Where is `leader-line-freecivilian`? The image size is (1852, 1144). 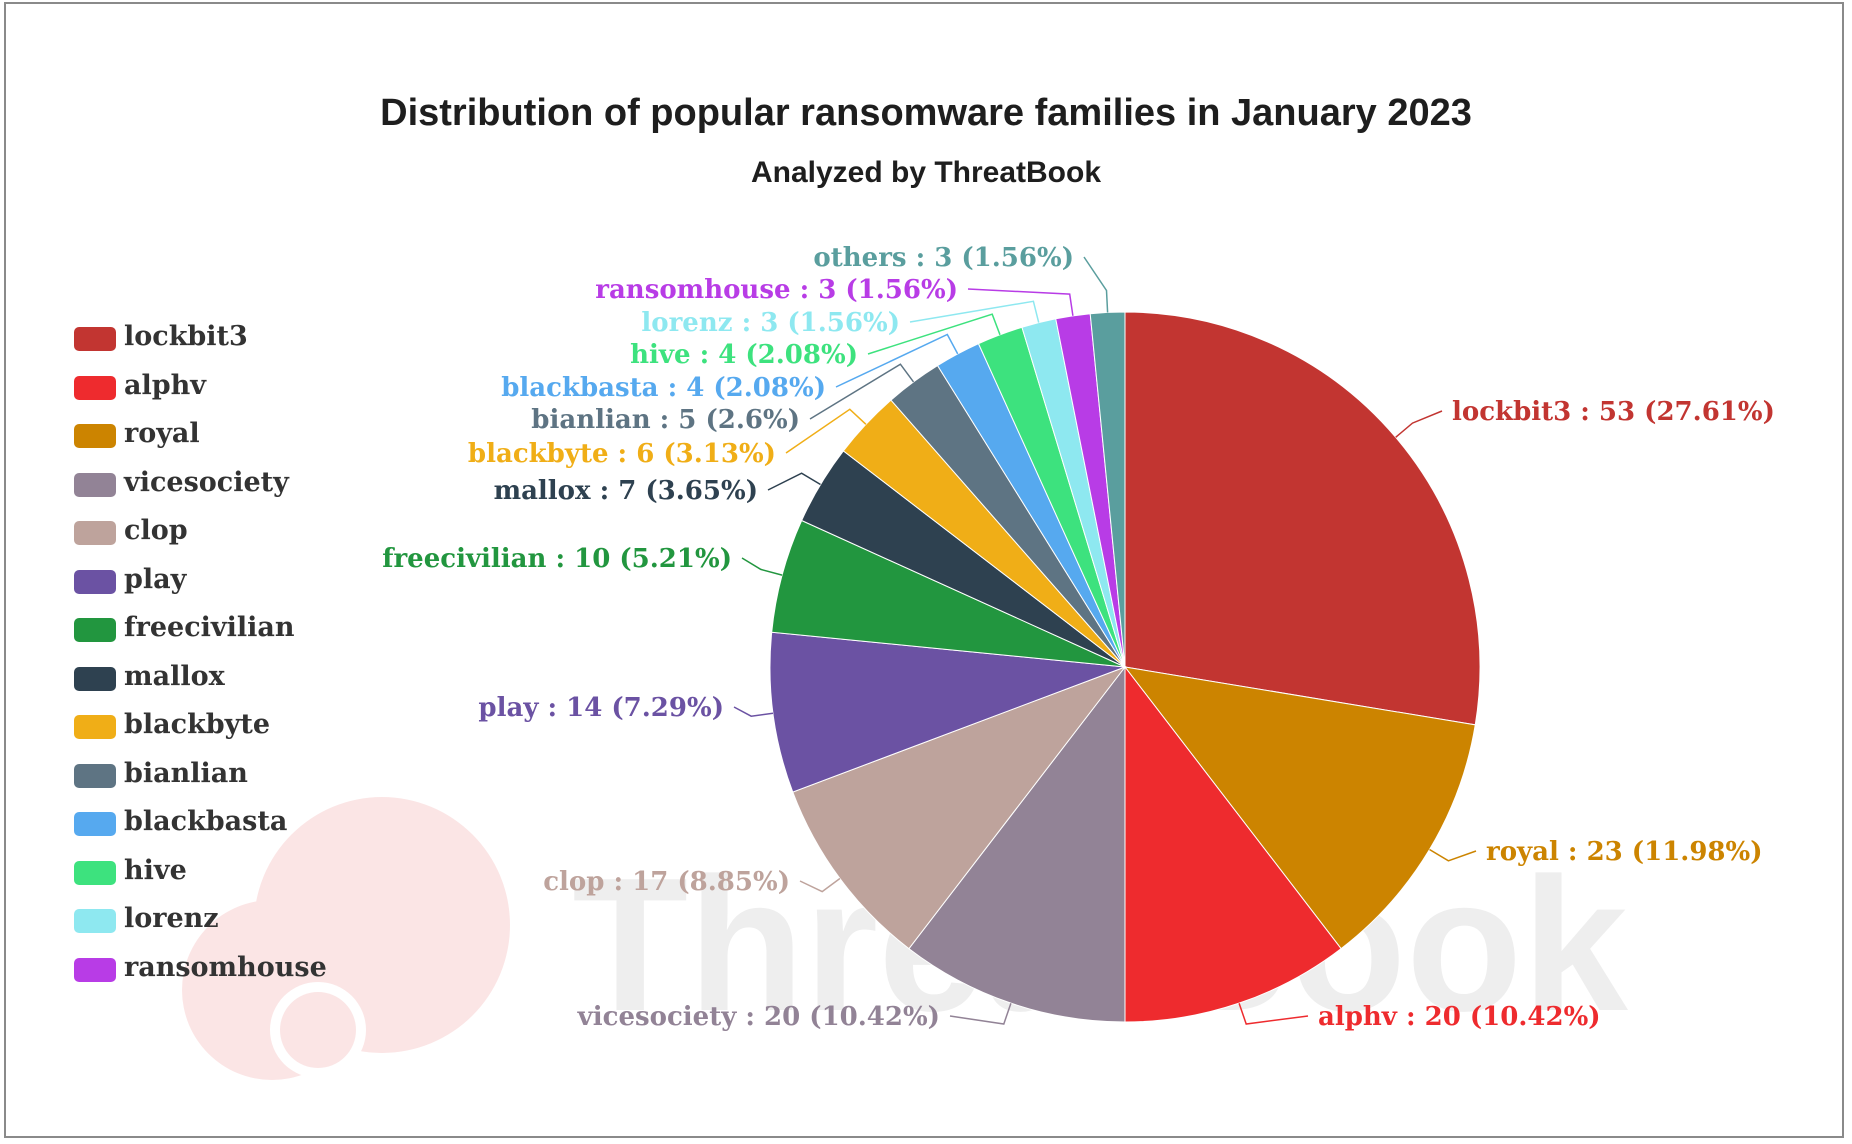
leader-line-freecivilian is located at coordinates (762, 566).